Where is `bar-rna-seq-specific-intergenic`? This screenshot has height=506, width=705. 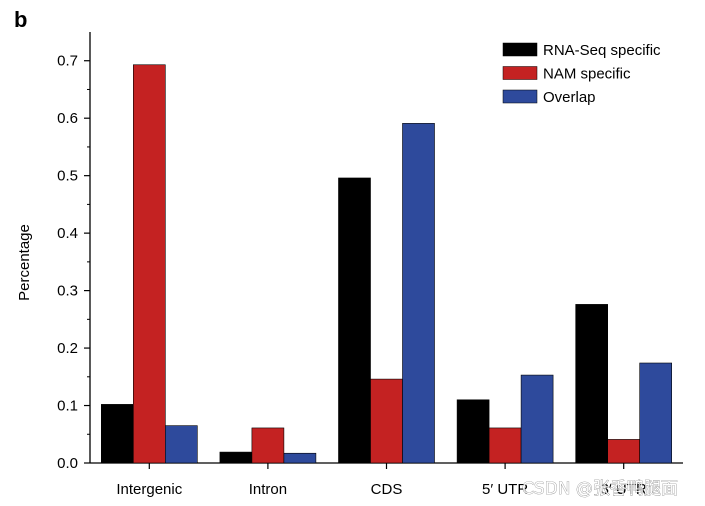
bar-rna-seq-specific-intergenic is located at coordinates (117, 434).